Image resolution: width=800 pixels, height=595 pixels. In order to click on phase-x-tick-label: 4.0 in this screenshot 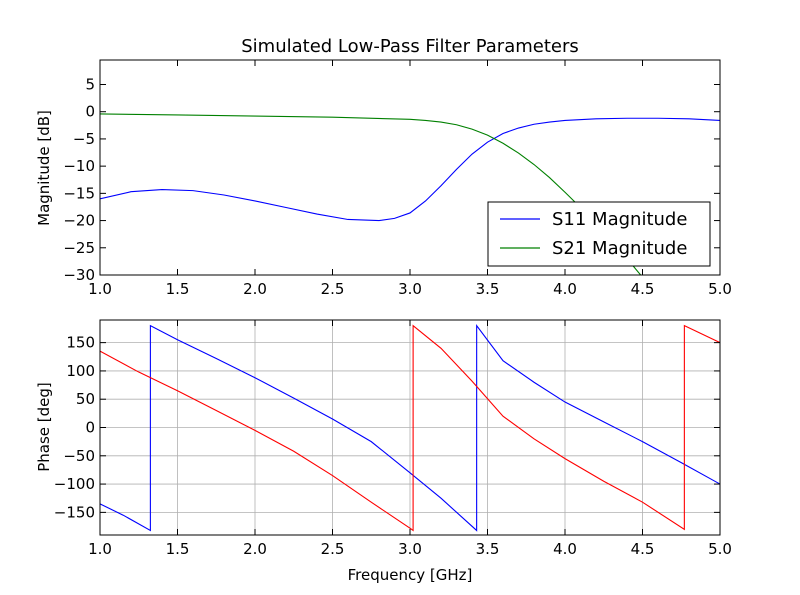, I will do `click(565, 549)`.